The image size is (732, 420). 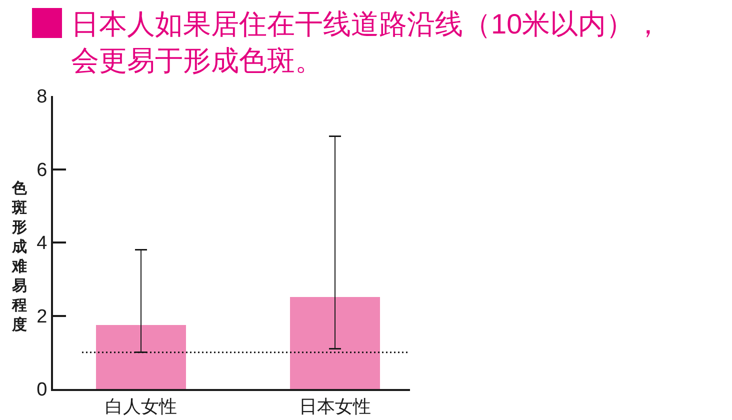 I want to click on y-tick-label: 4, so click(x=42, y=243).